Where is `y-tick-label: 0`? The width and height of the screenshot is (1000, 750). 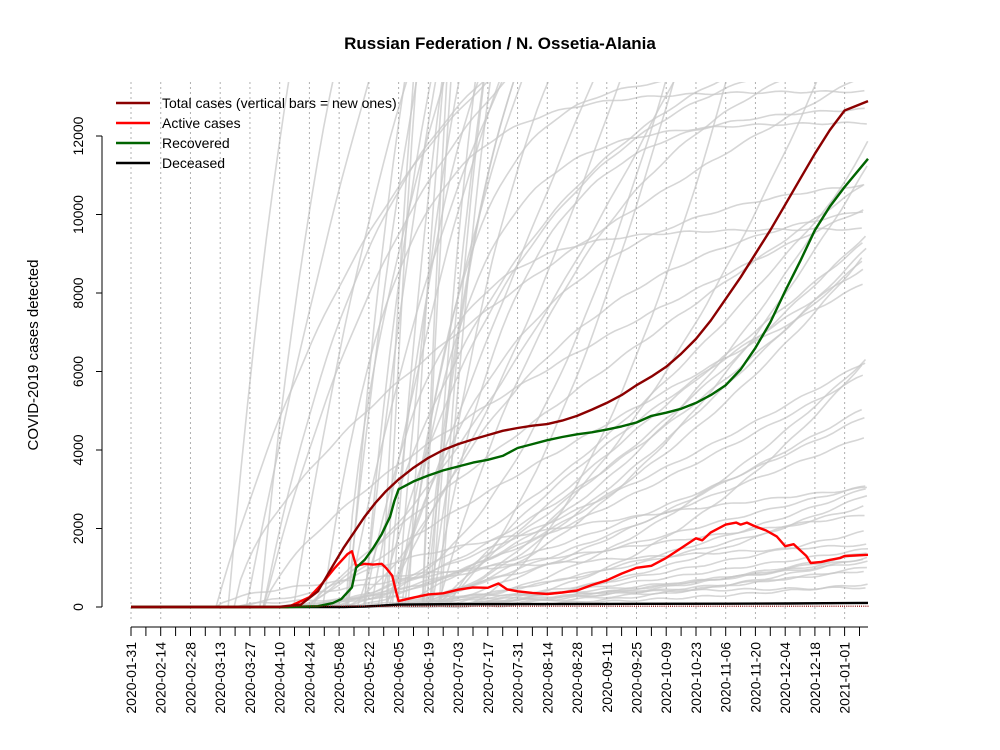
y-tick-label: 0 is located at coordinates (78, 607).